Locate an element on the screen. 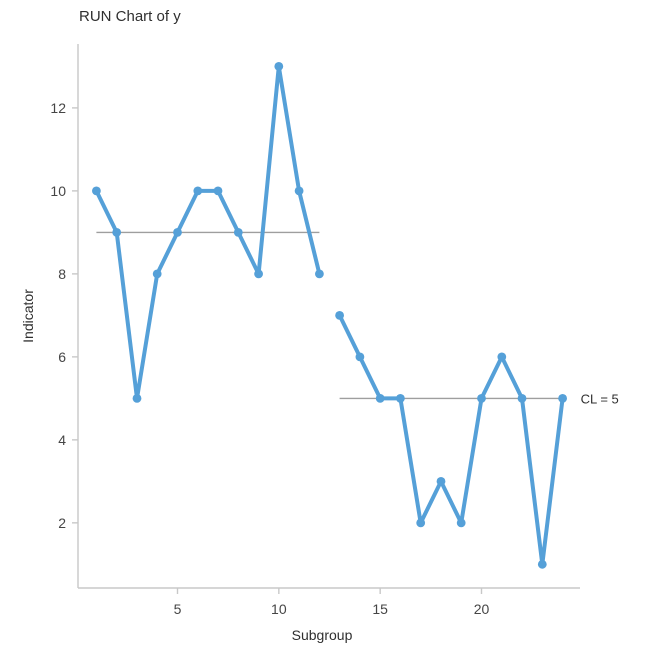  x-tick-label: 15 is located at coordinates (380, 609).